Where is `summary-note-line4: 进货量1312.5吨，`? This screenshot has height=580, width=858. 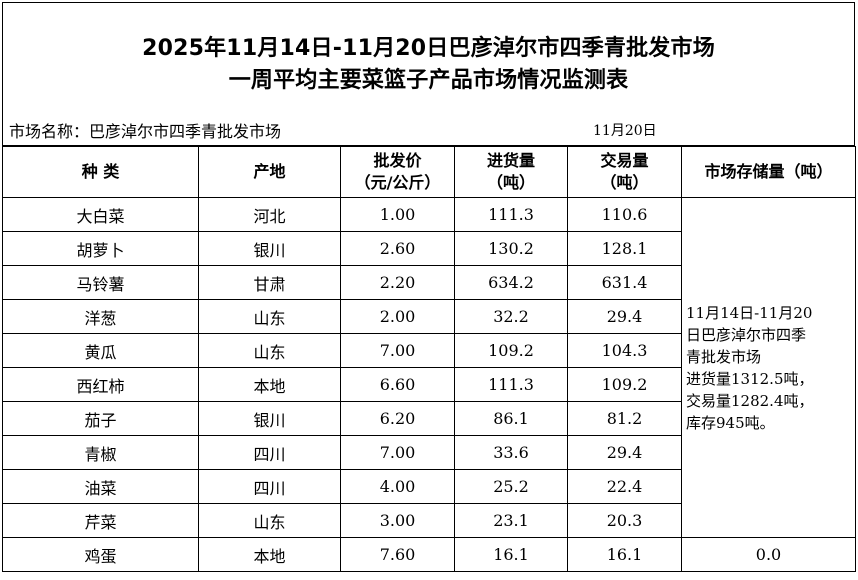
summary-note-line4: 进货量1312.5吨， is located at coordinates (750, 378).